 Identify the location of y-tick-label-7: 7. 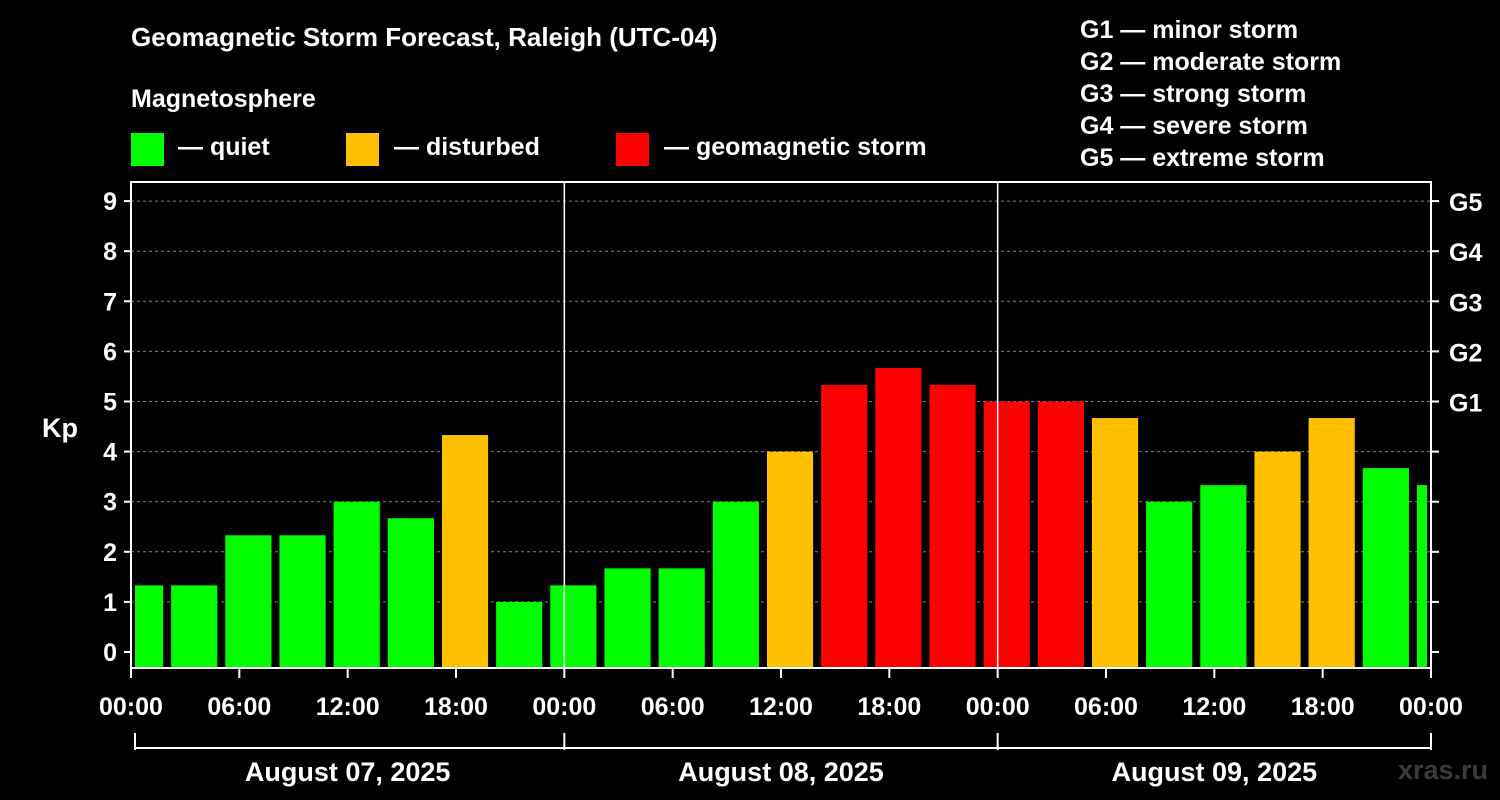
(110, 302).